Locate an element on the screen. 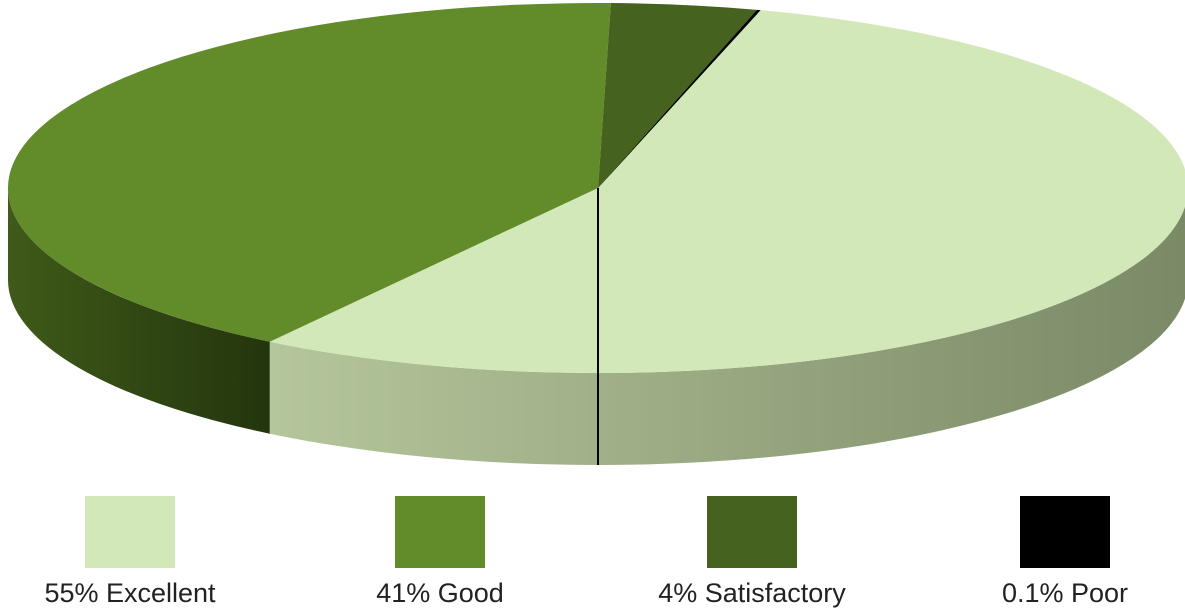  legend-swatch-poor is located at coordinates (1065, 532).